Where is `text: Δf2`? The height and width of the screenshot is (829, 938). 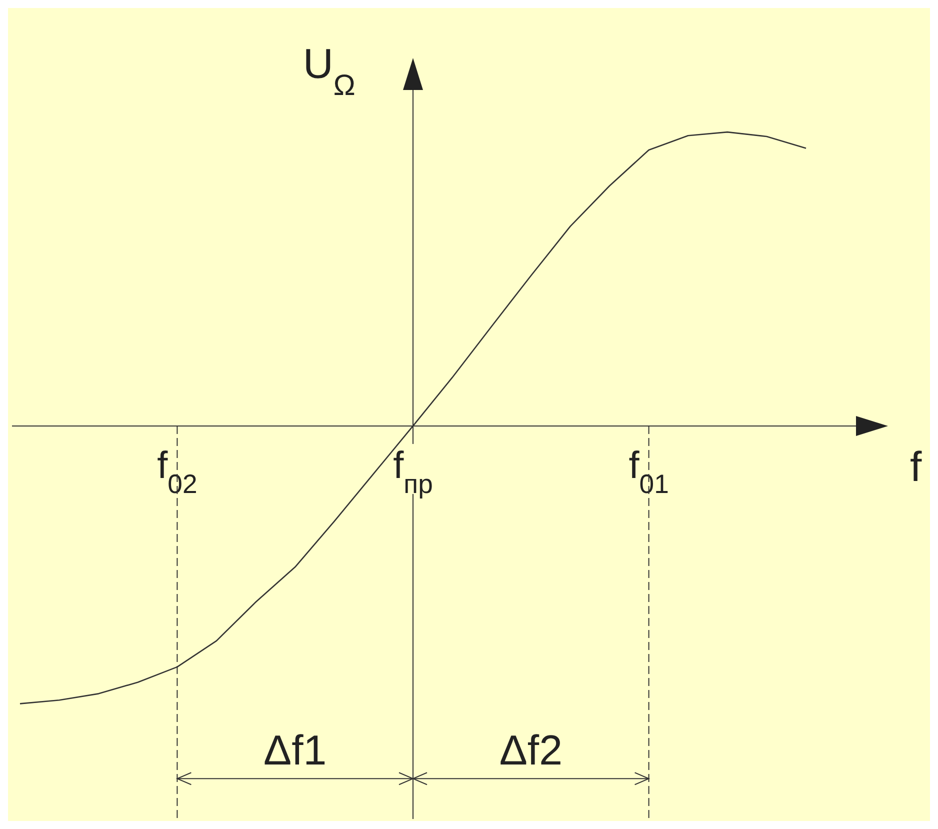 text: Δf2 is located at coordinates (530, 750).